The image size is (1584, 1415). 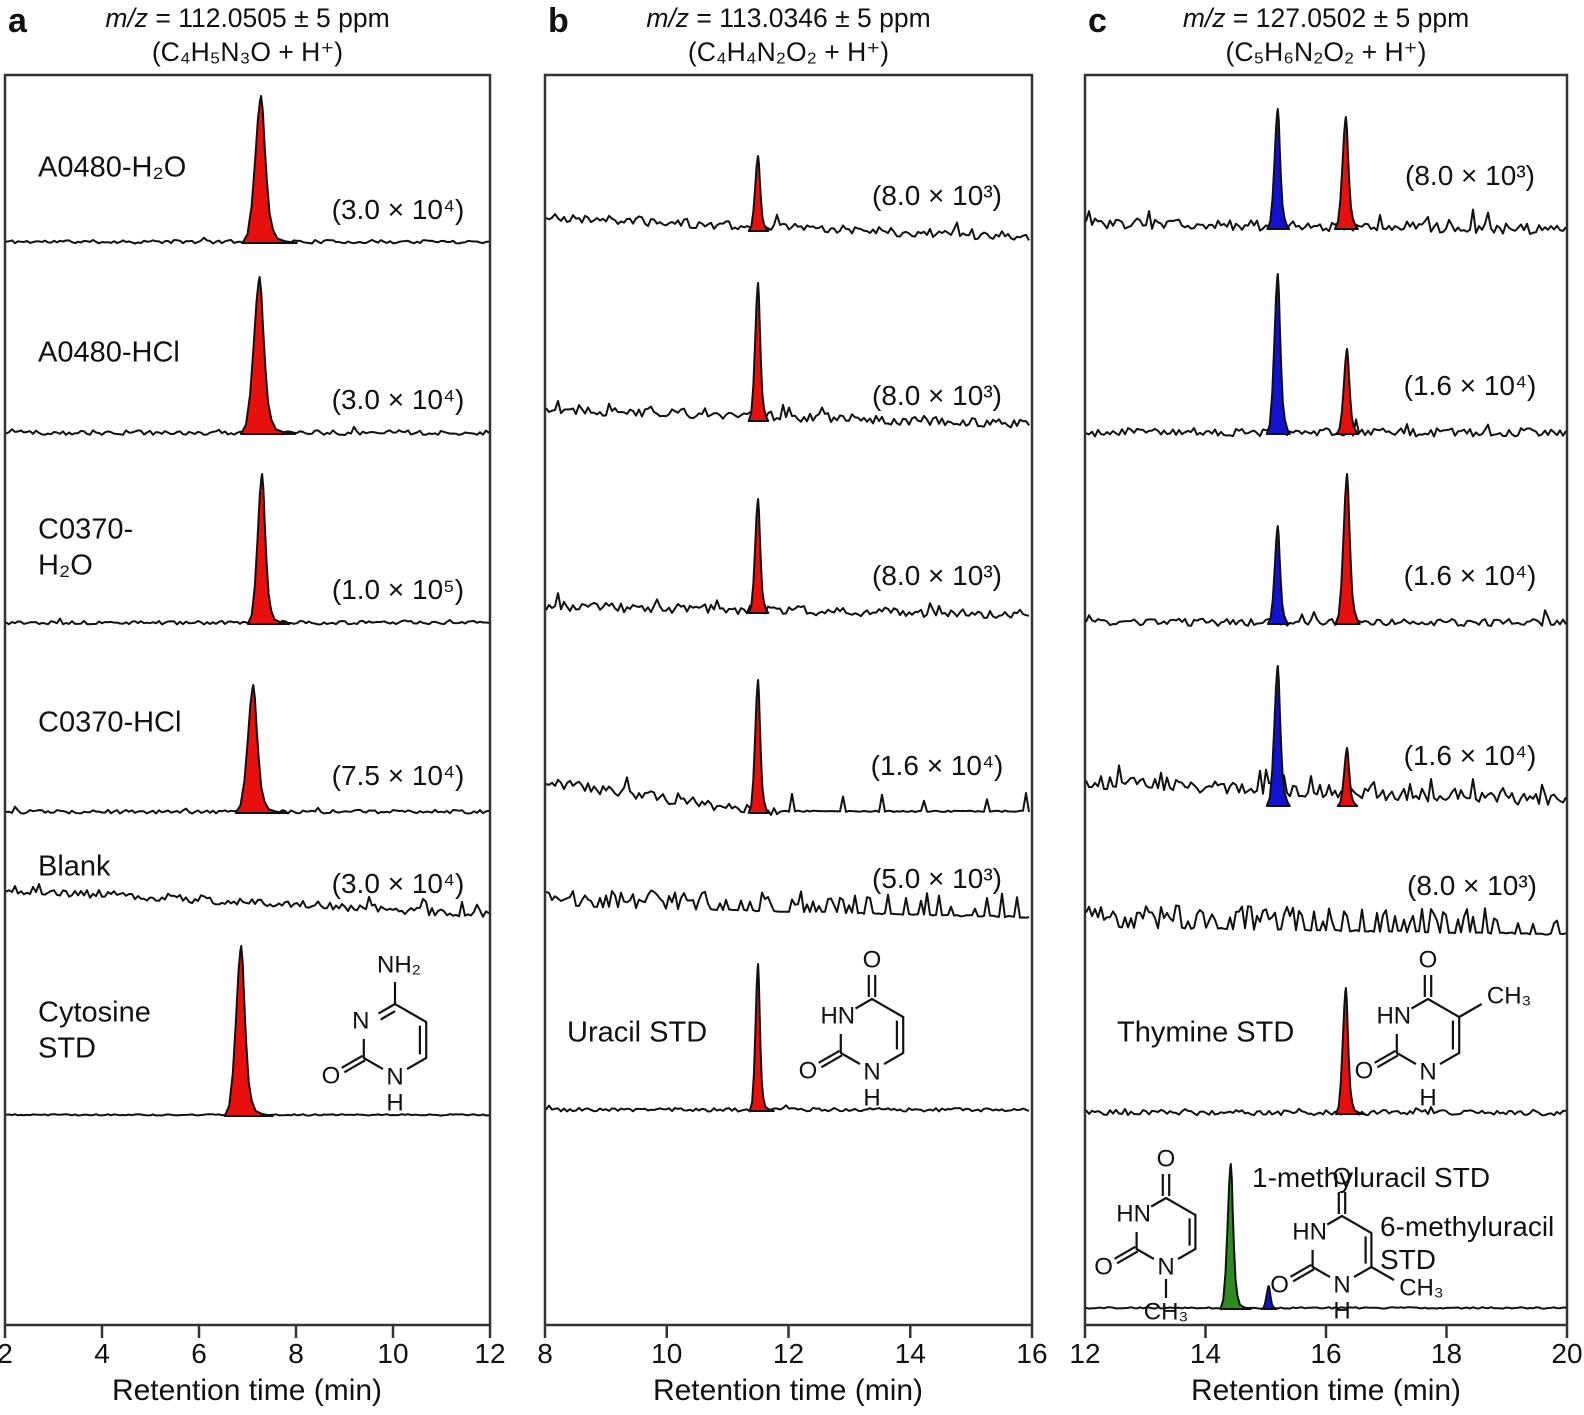 I want to click on row-label: Blank, so click(x=74, y=866).